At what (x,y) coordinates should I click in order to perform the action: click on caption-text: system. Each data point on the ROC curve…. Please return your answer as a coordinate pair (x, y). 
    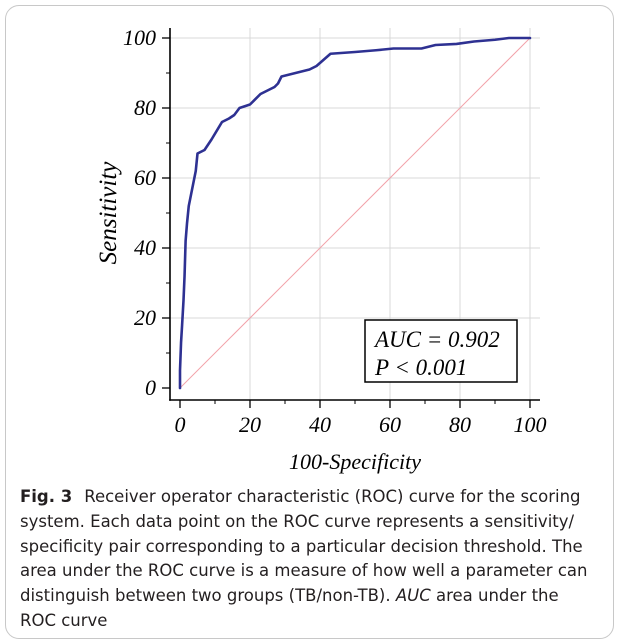
    Looking at the image, I should click on (297, 521).